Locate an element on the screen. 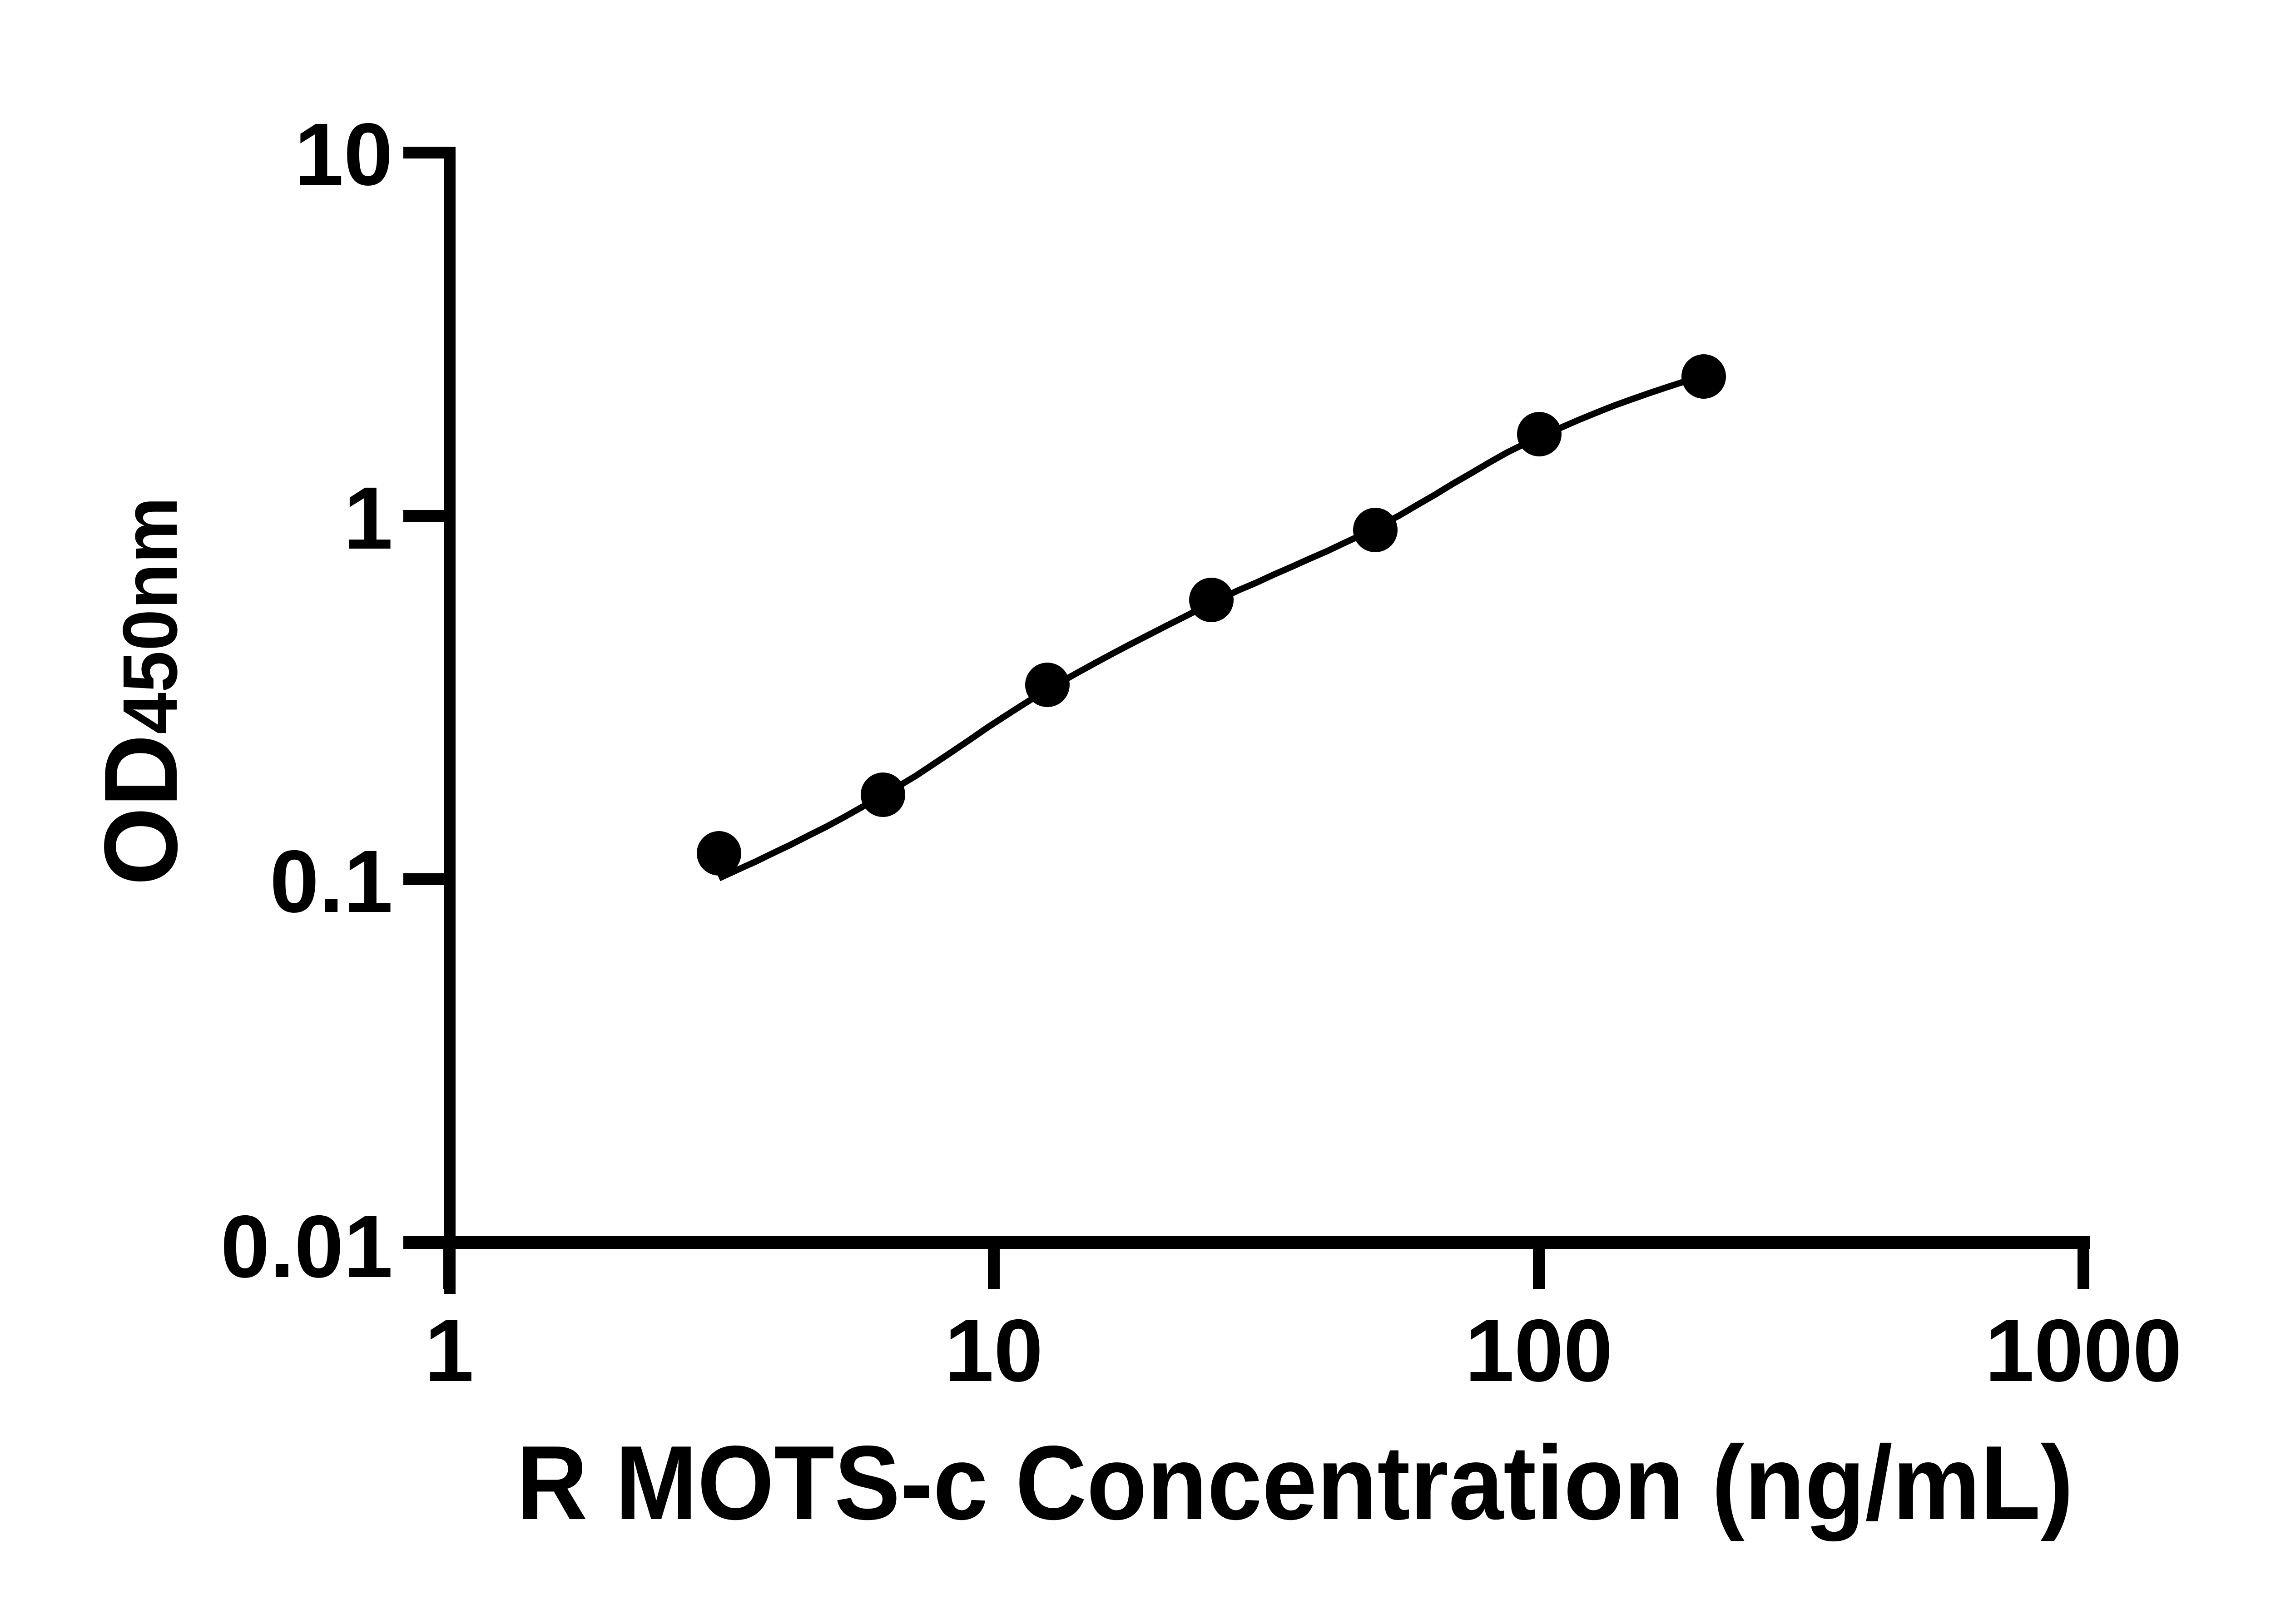  svg-text: 0.1 is located at coordinates (331, 881).